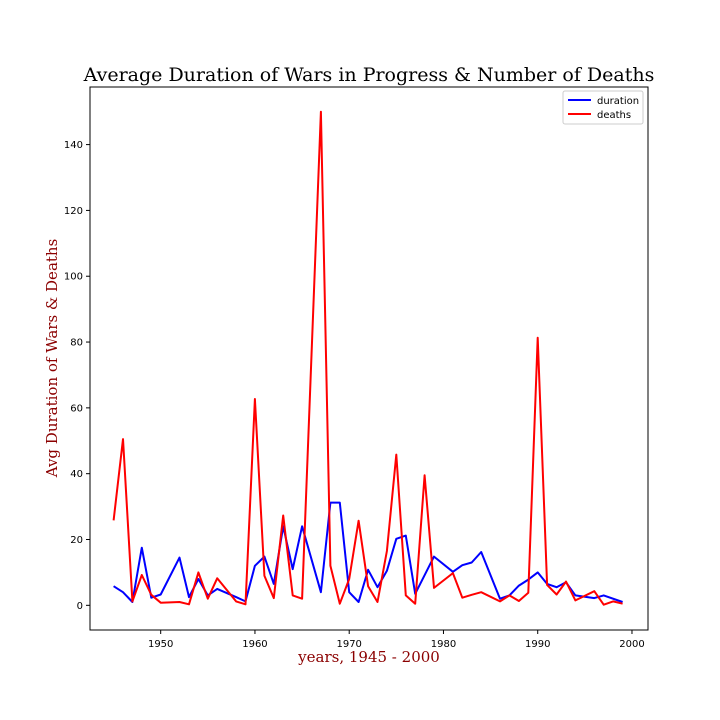 Image resolution: width=720 pixels, height=720 pixels. I want to click on y-tick-label: 60, so click(76, 408).